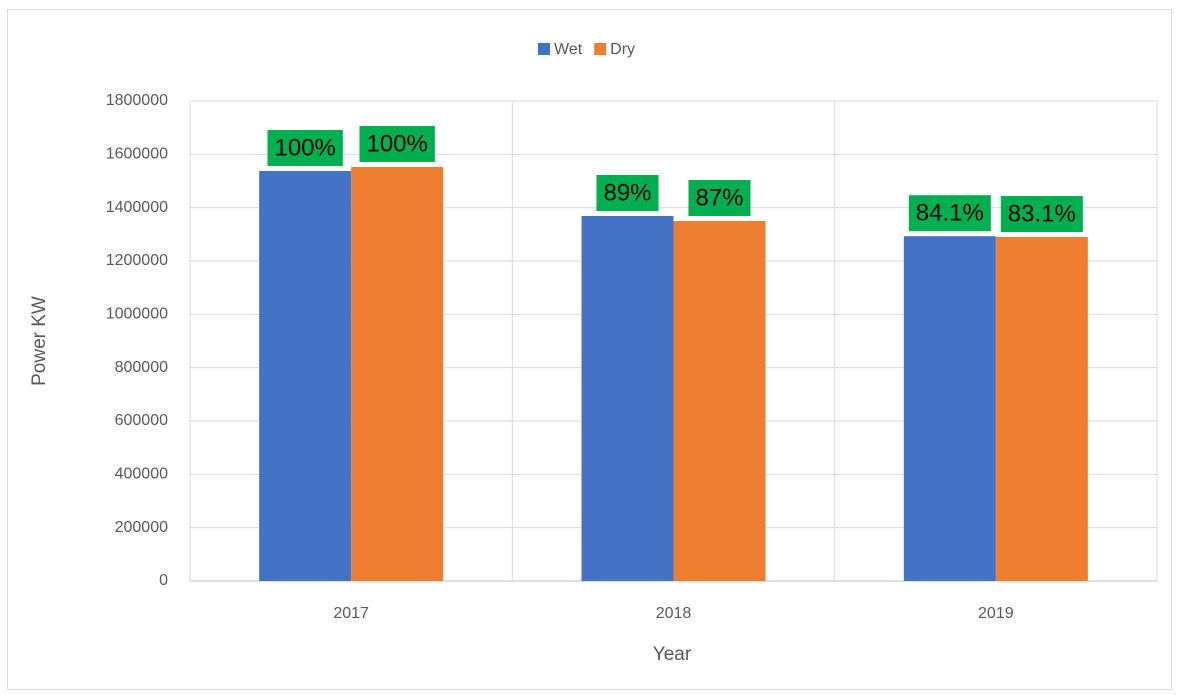 This screenshot has height=695, width=1179. I want to click on data-label: 84.1%, so click(950, 213).